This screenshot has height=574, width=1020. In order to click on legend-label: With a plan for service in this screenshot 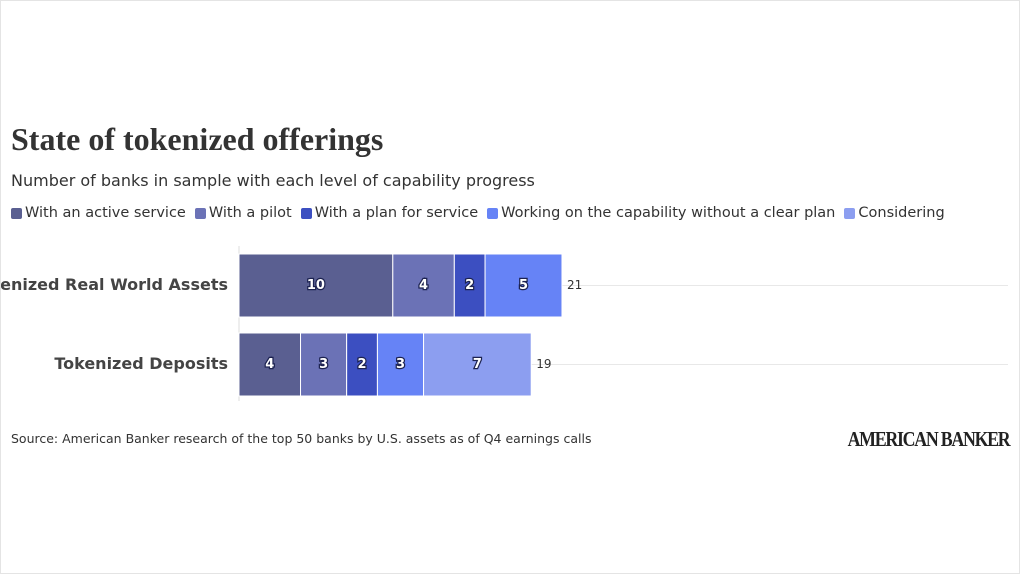, I will do `click(396, 213)`.